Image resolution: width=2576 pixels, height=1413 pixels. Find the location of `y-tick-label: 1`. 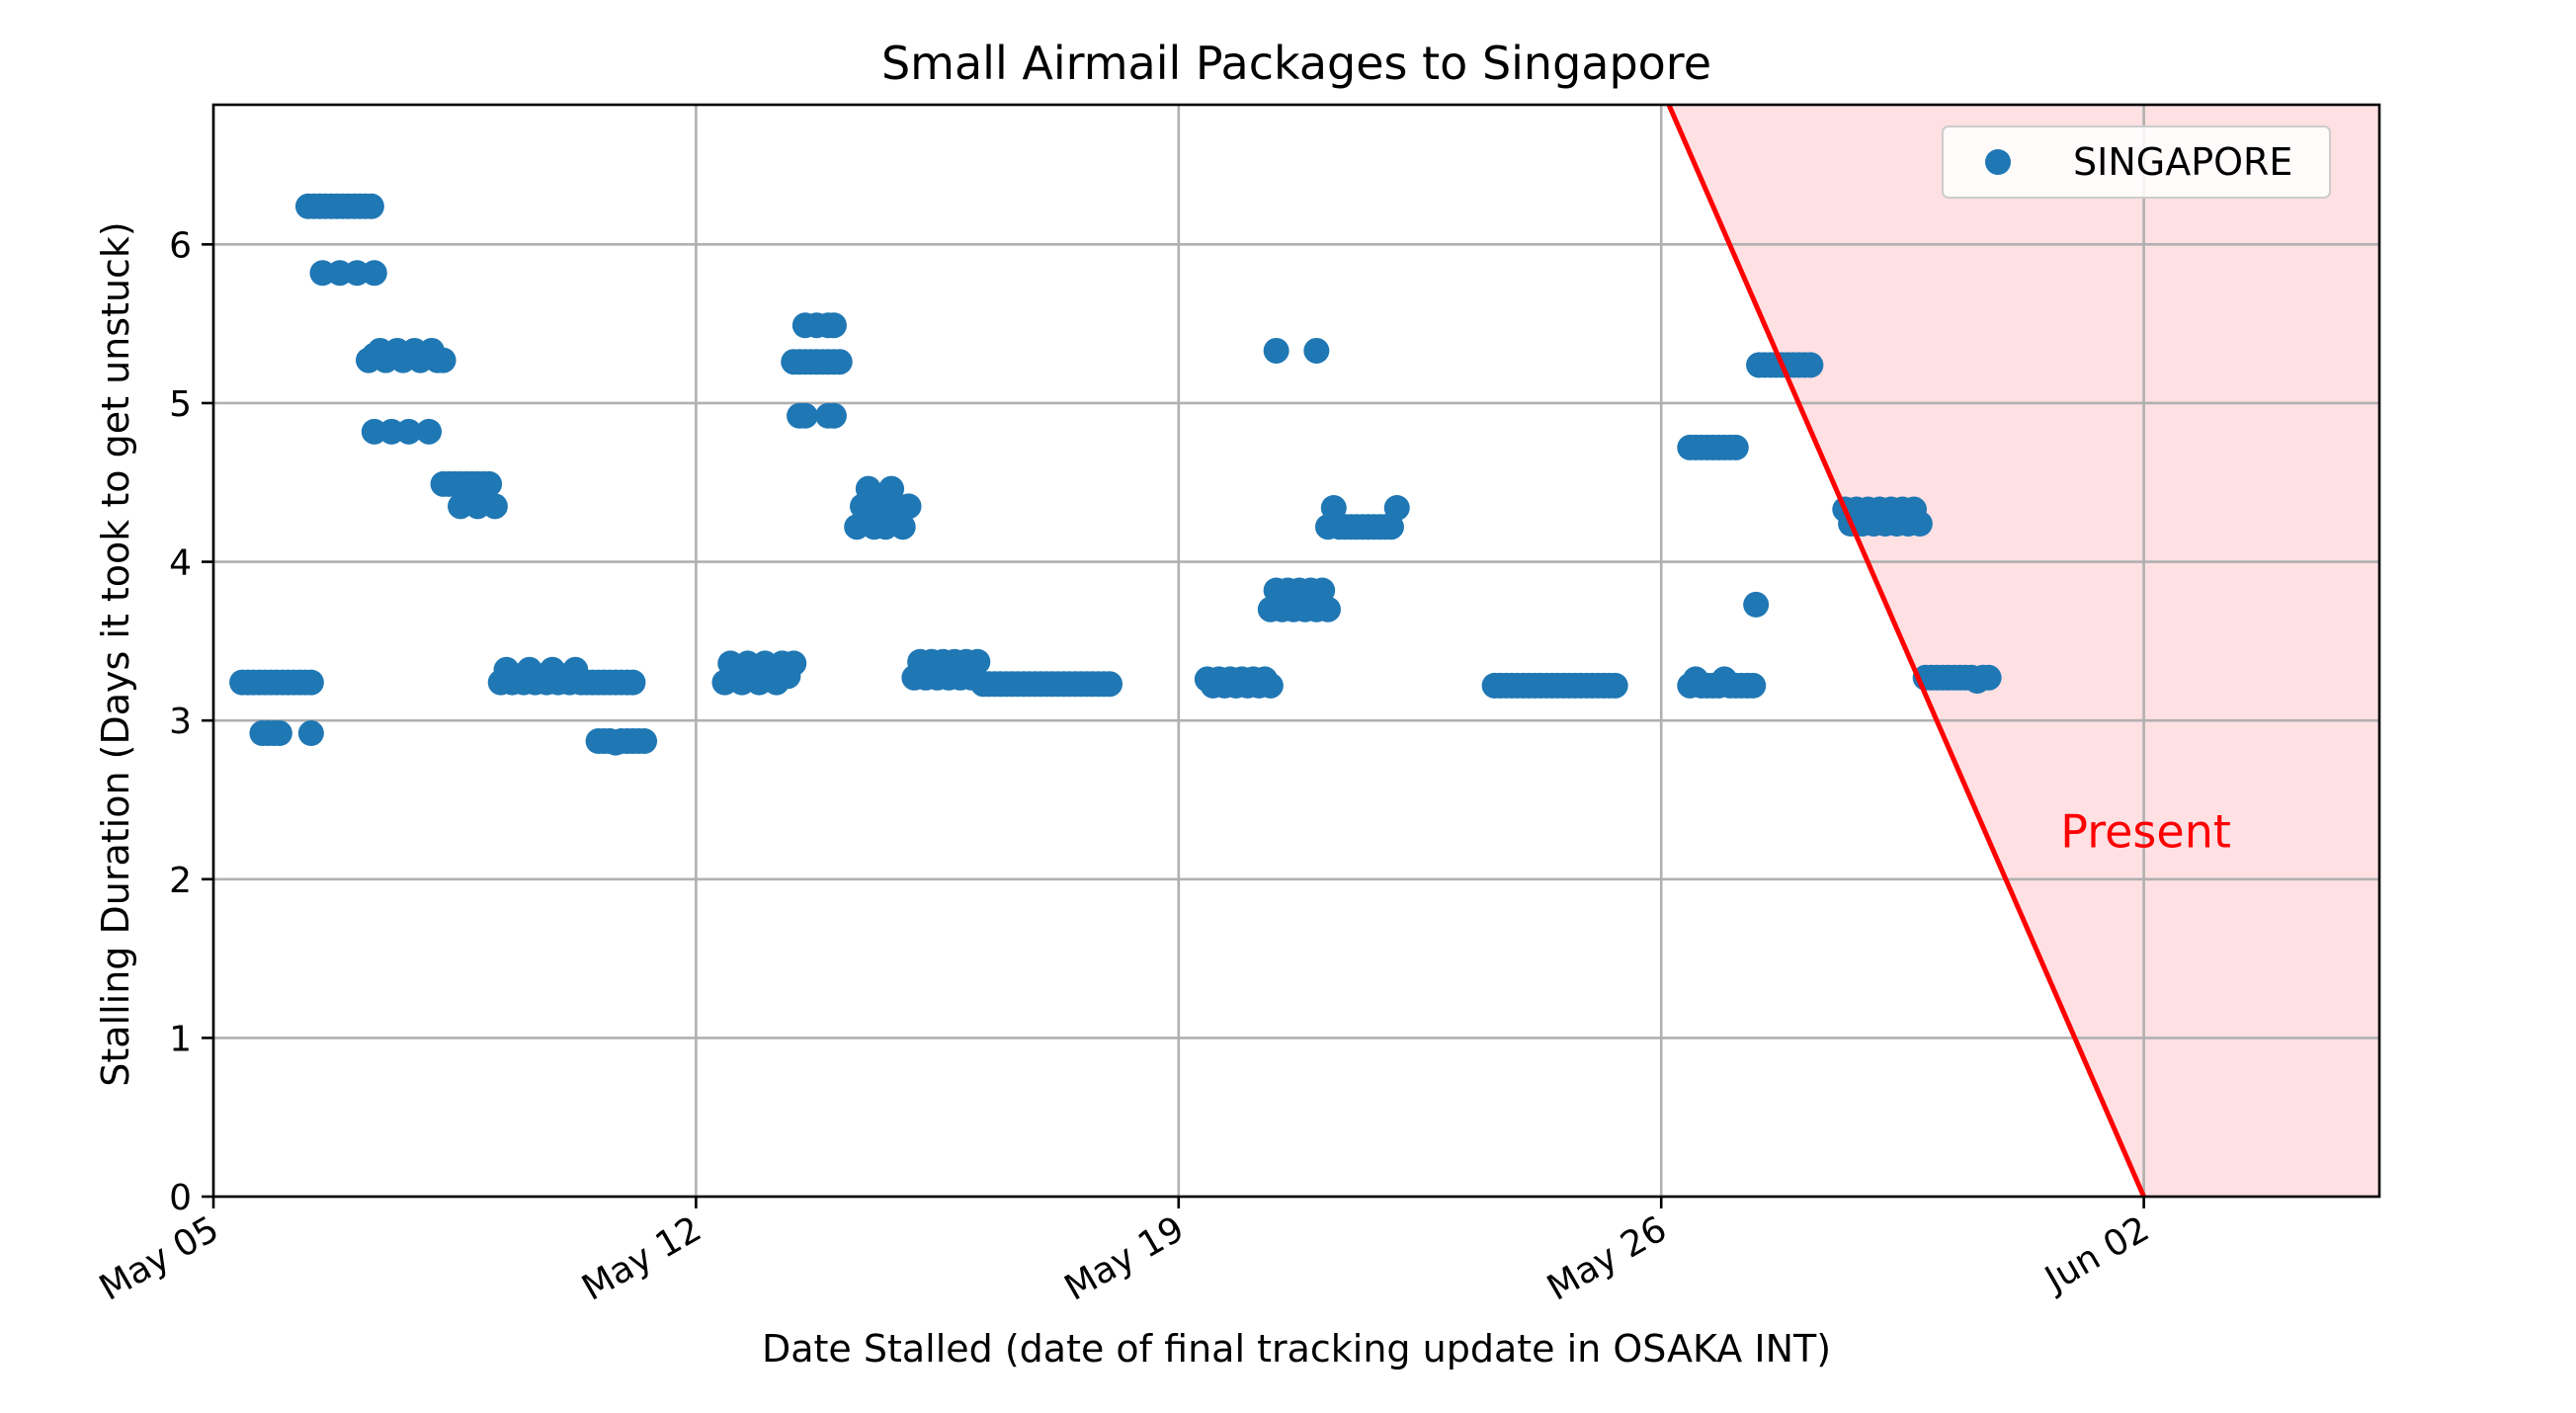

y-tick-label: 1 is located at coordinates (180, 1039).